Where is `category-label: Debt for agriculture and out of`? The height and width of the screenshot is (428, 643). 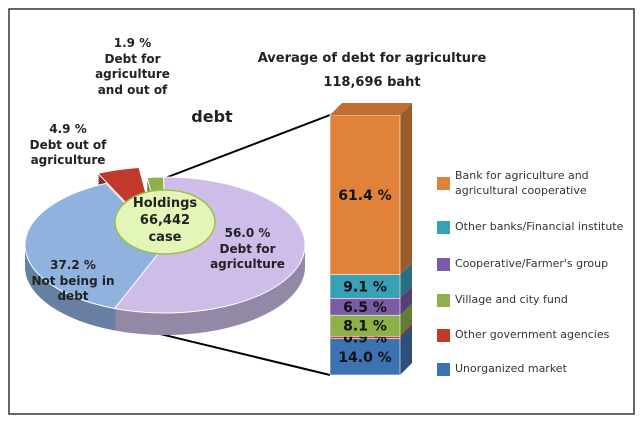
category-label: Debt for agriculture and out of is located at coordinates (132, 74).